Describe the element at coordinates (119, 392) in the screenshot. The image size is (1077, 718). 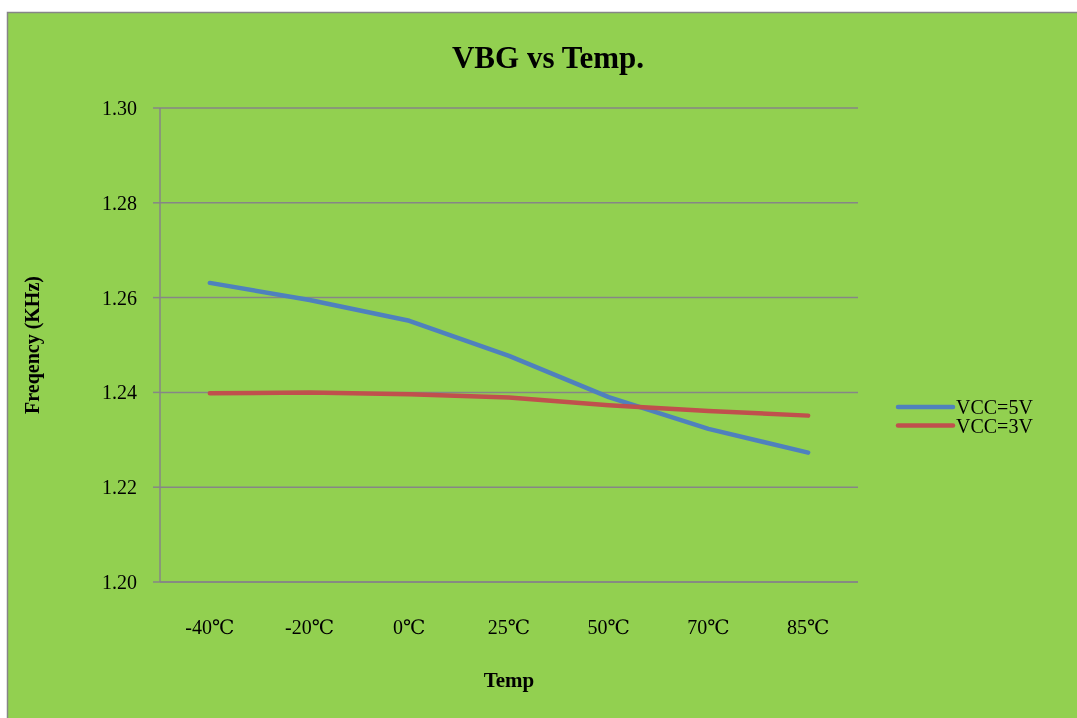
I see `y-tick-label: 1.24` at that location.